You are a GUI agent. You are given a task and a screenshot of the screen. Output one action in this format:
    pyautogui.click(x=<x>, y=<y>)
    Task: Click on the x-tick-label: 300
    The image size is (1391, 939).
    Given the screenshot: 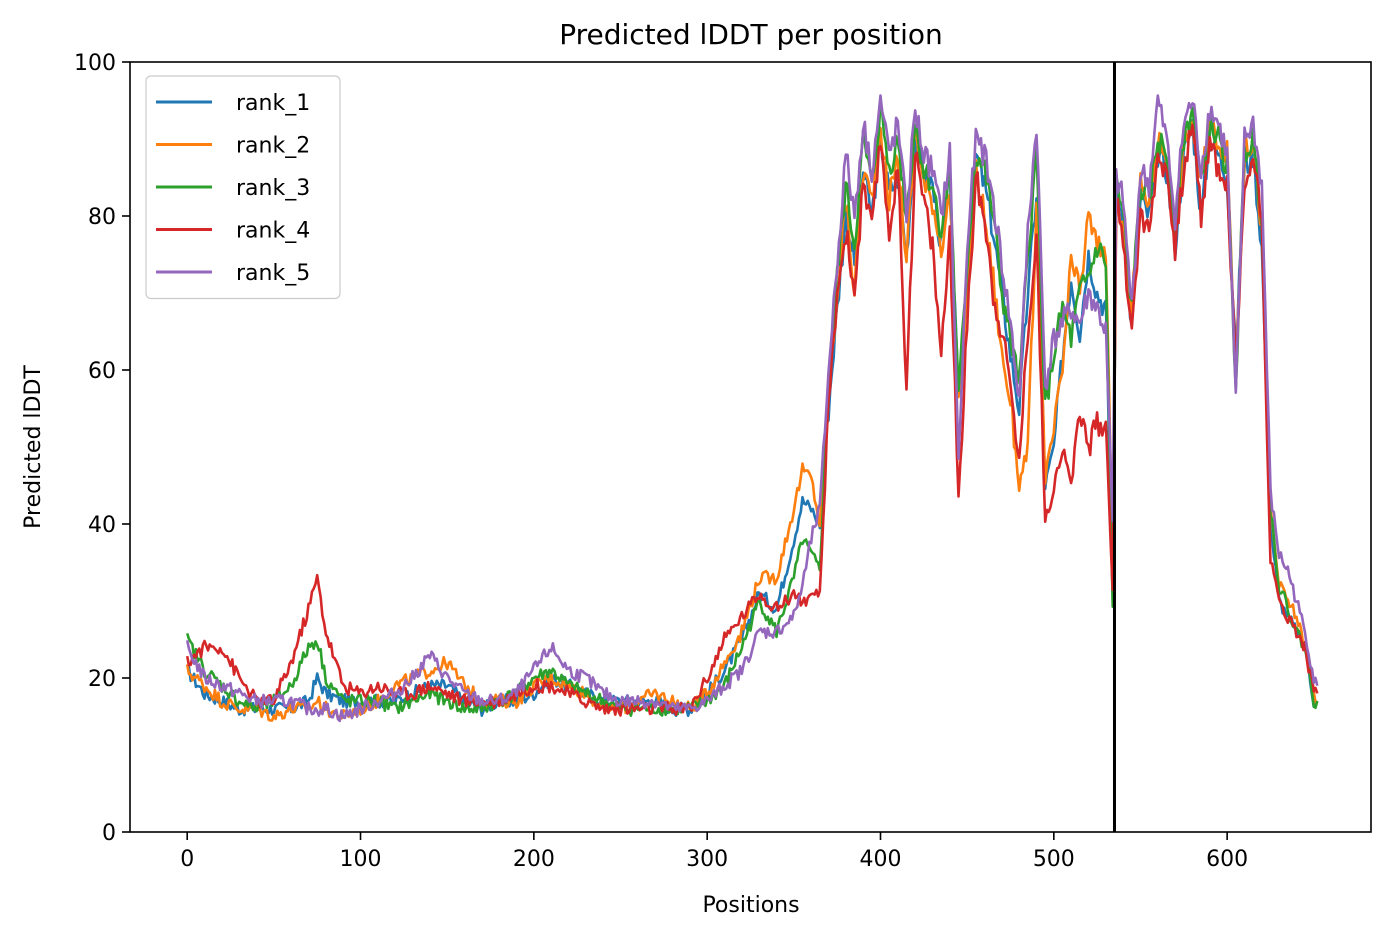 What is the action you would take?
    pyautogui.click(x=707, y=859)
    